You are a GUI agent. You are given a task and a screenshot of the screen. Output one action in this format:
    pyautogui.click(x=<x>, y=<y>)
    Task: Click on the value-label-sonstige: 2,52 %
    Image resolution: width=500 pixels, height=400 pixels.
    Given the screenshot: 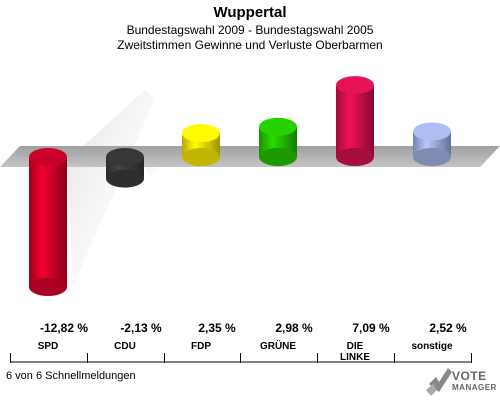 What is the action you would take?
    pyautogui.click(x=448, y=328)
    